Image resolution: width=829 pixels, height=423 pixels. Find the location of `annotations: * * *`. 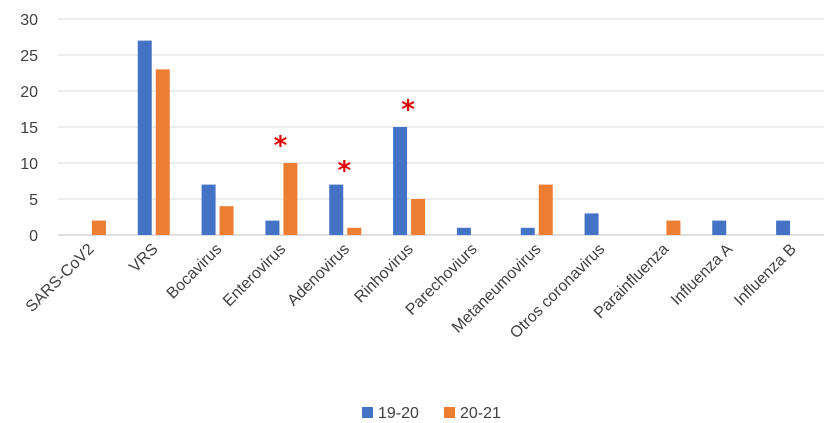

annotations: * * * is located at coordinates (345, 140).